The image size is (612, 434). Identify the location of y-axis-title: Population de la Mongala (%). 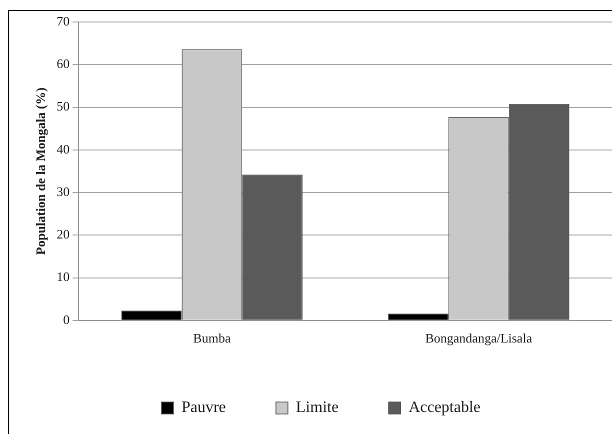
(40, 171).